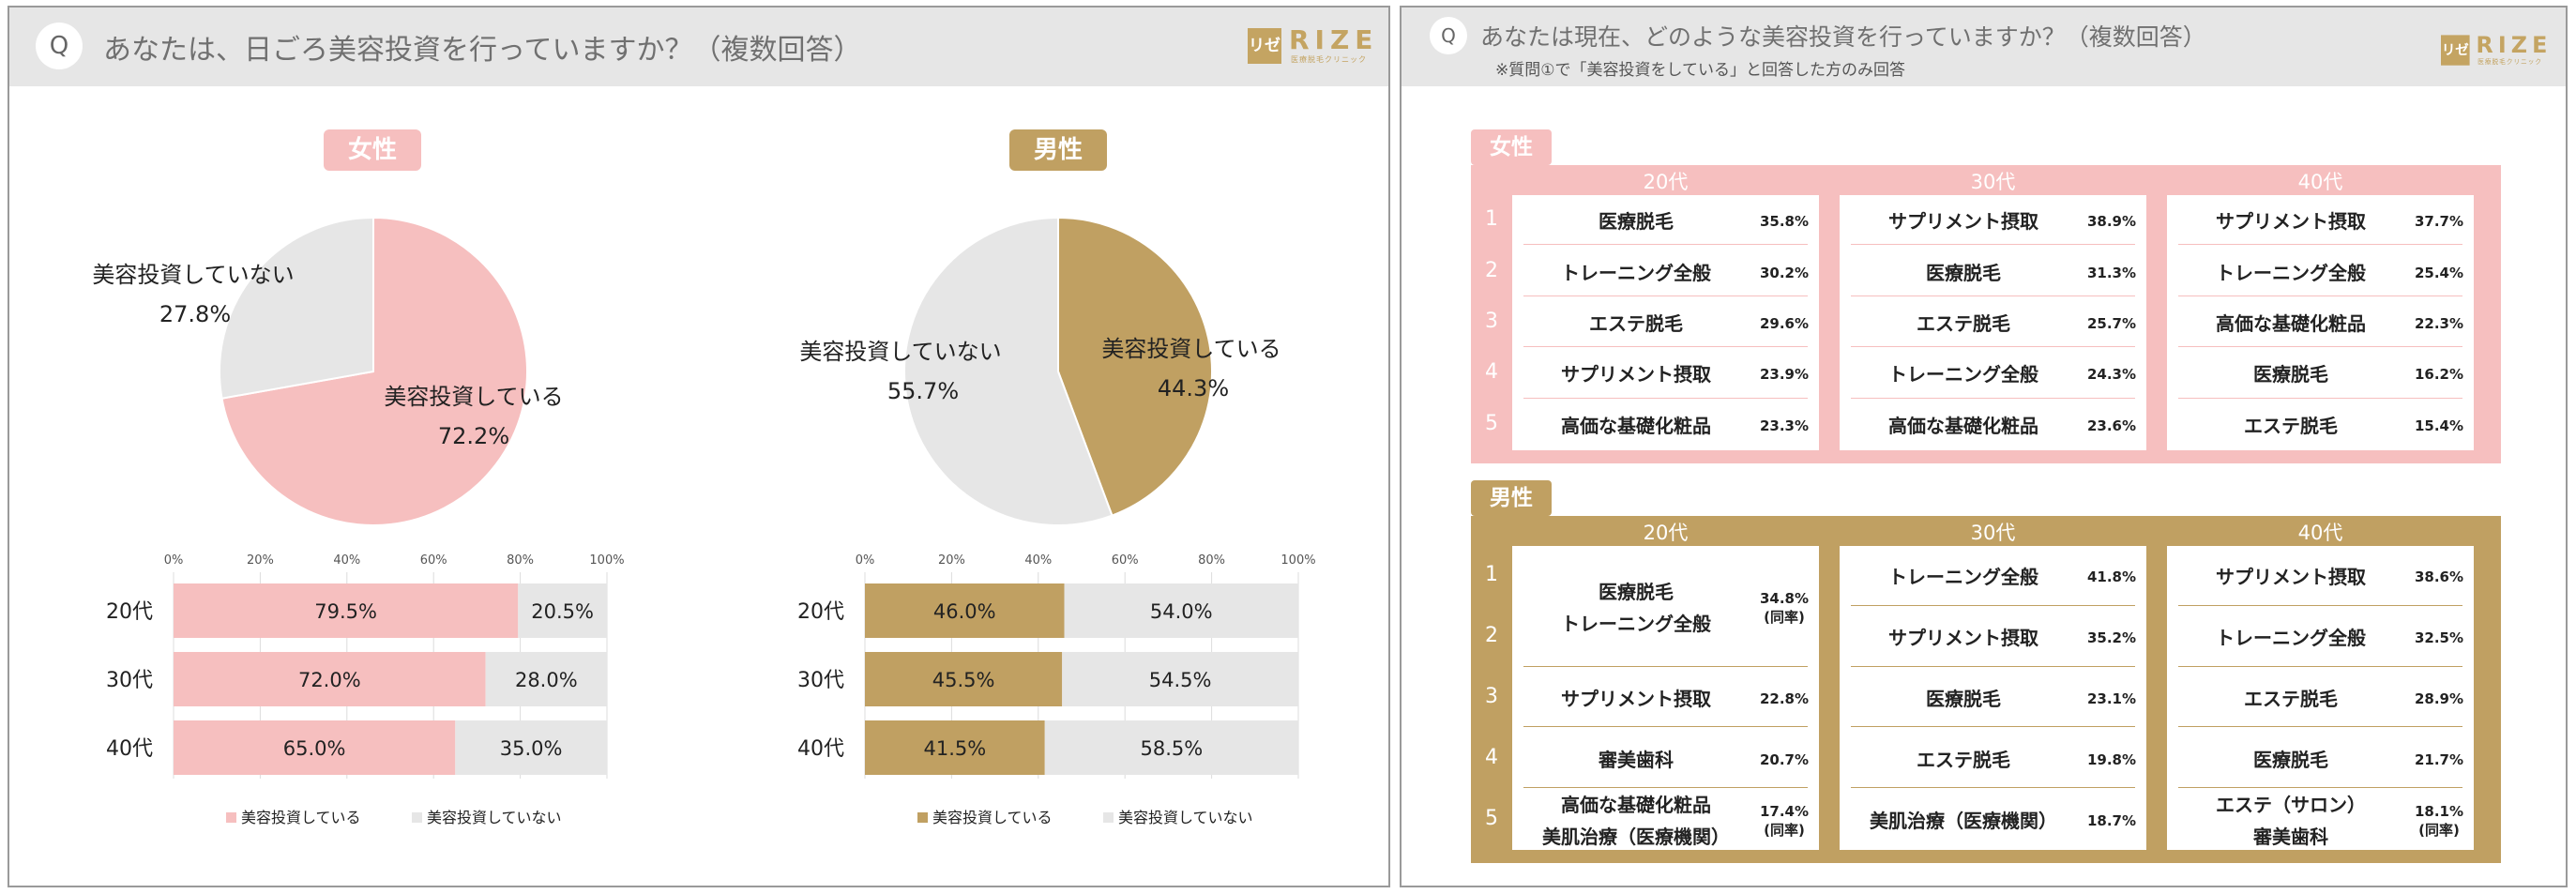 The height and width of the screenshot is (894, 2576). What do you see at coordinates (1297, 561) in the screenshot?
I see `male-bars-tick-label: 100%` at bounding box center [1297, 561].